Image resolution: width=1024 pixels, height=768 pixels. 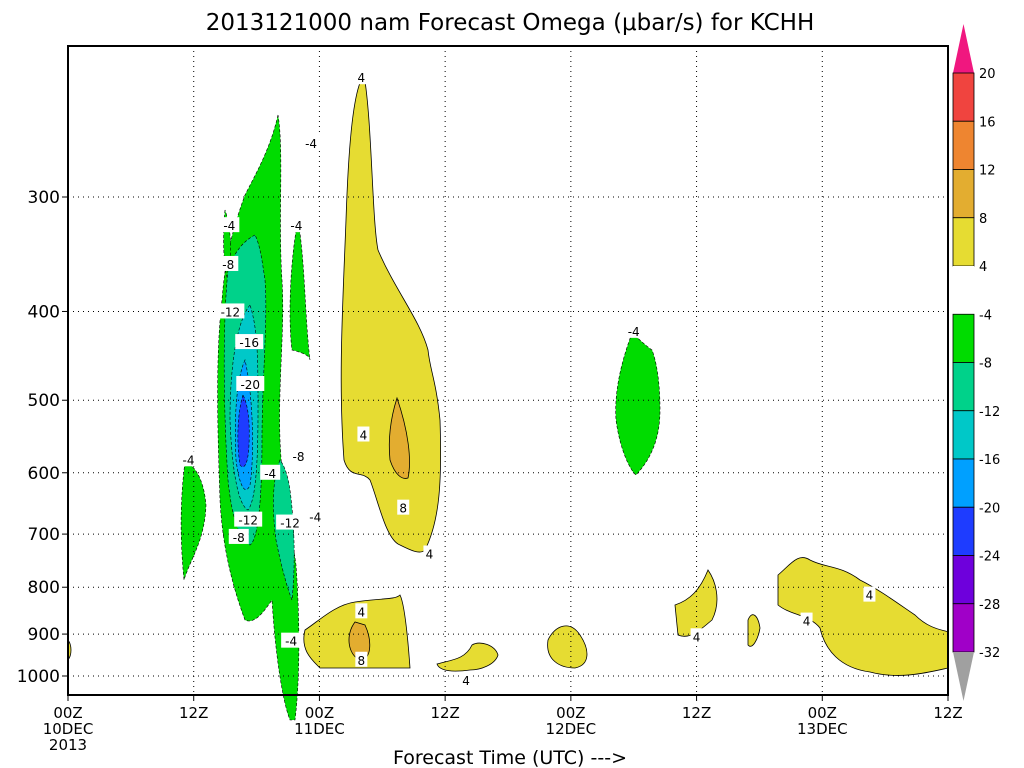 What do you see at coordinates (44, 401) in the screenshot?
I see `y-tick-label: 500` at bounding box center [44, 401].